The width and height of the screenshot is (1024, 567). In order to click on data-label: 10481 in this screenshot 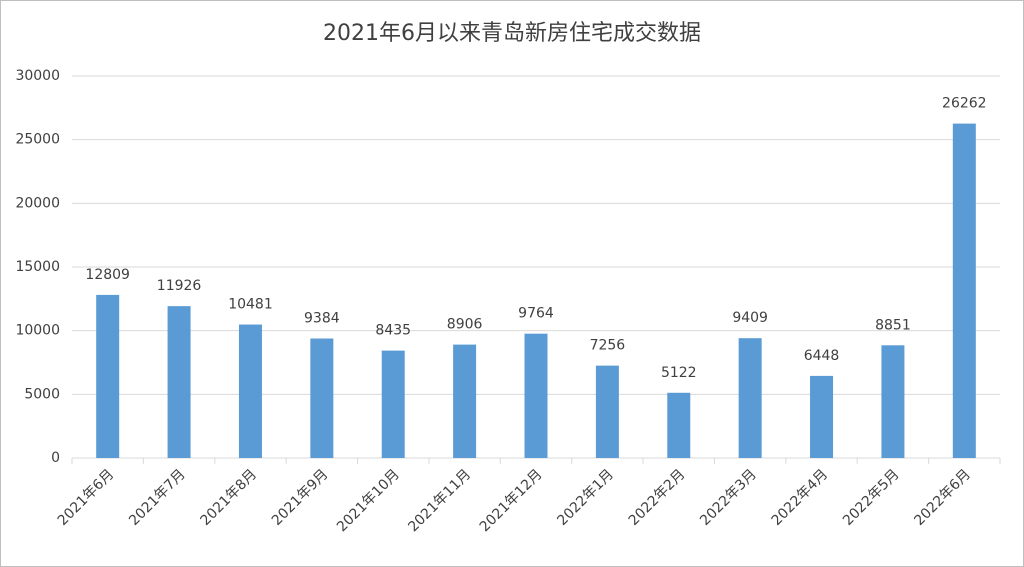, I will do `click(250, 305)`.